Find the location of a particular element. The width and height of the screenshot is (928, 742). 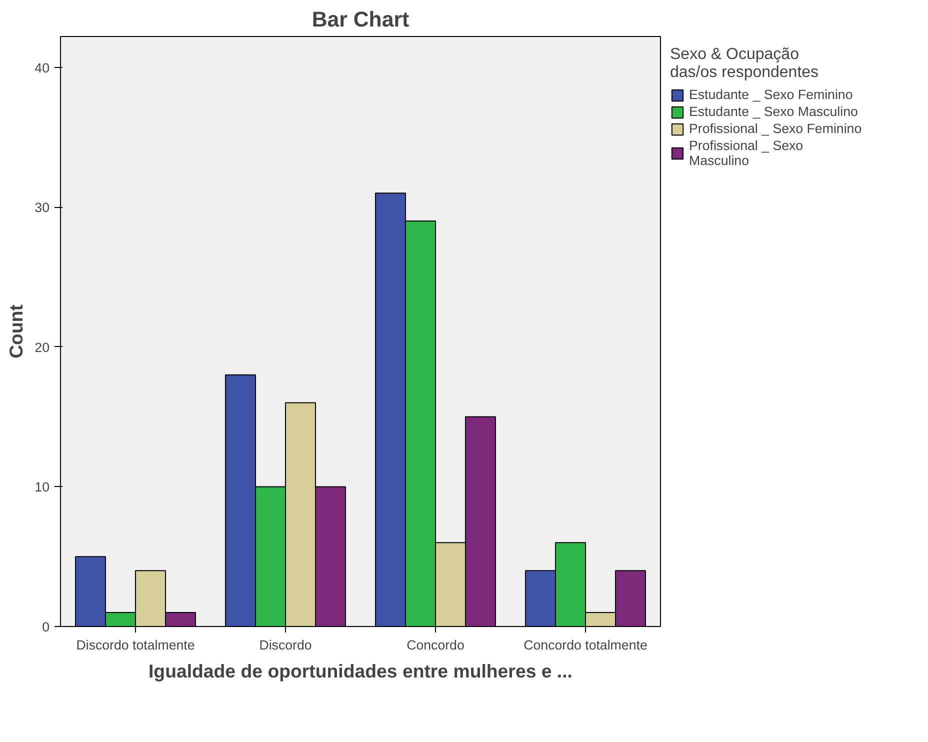

x-tick-label: Discordo totalmente is located at coordinates (135, 645).